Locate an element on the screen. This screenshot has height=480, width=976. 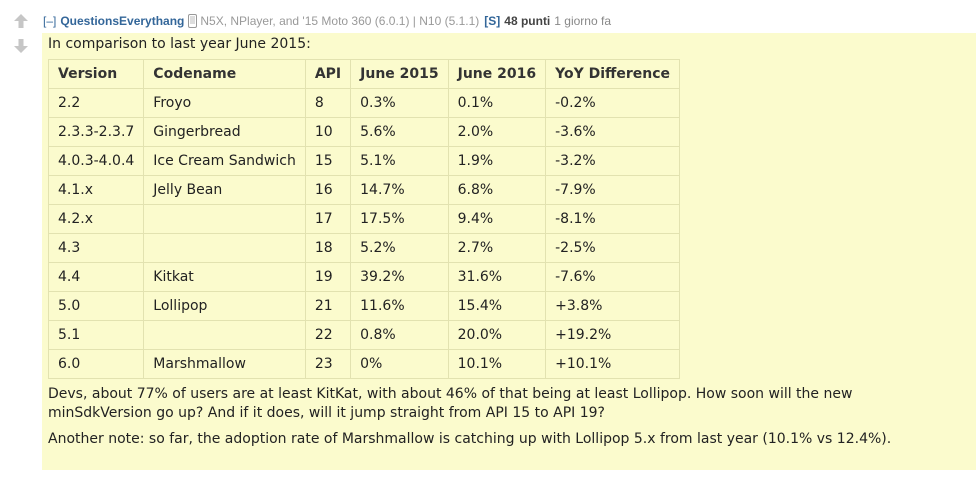
cell-version: 2.2 is located at coordinates (96, 103).